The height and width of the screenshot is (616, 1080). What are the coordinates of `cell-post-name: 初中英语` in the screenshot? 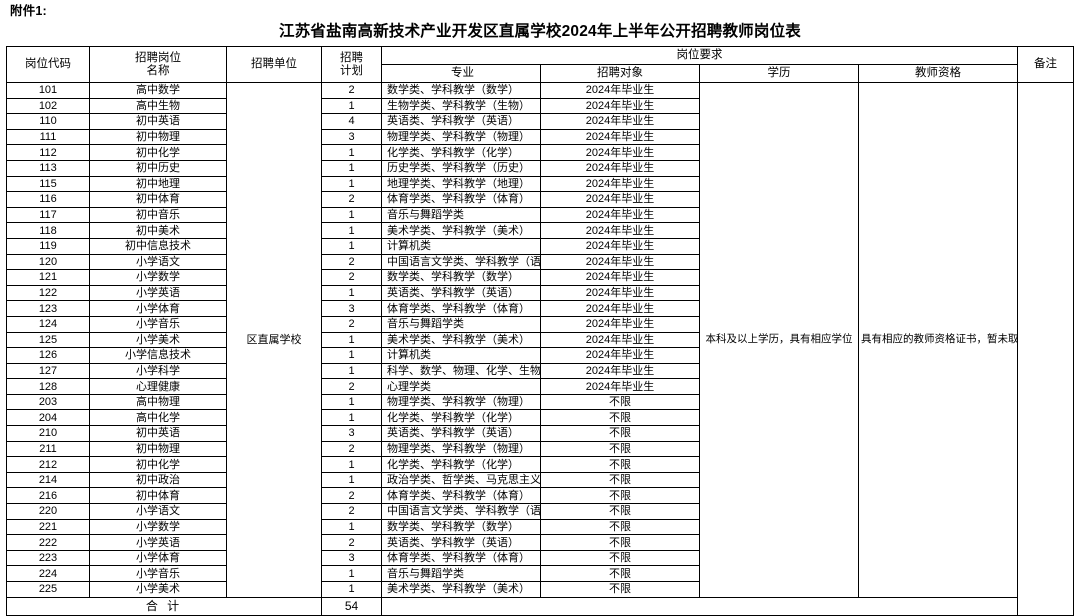 It's located at (158, 433).